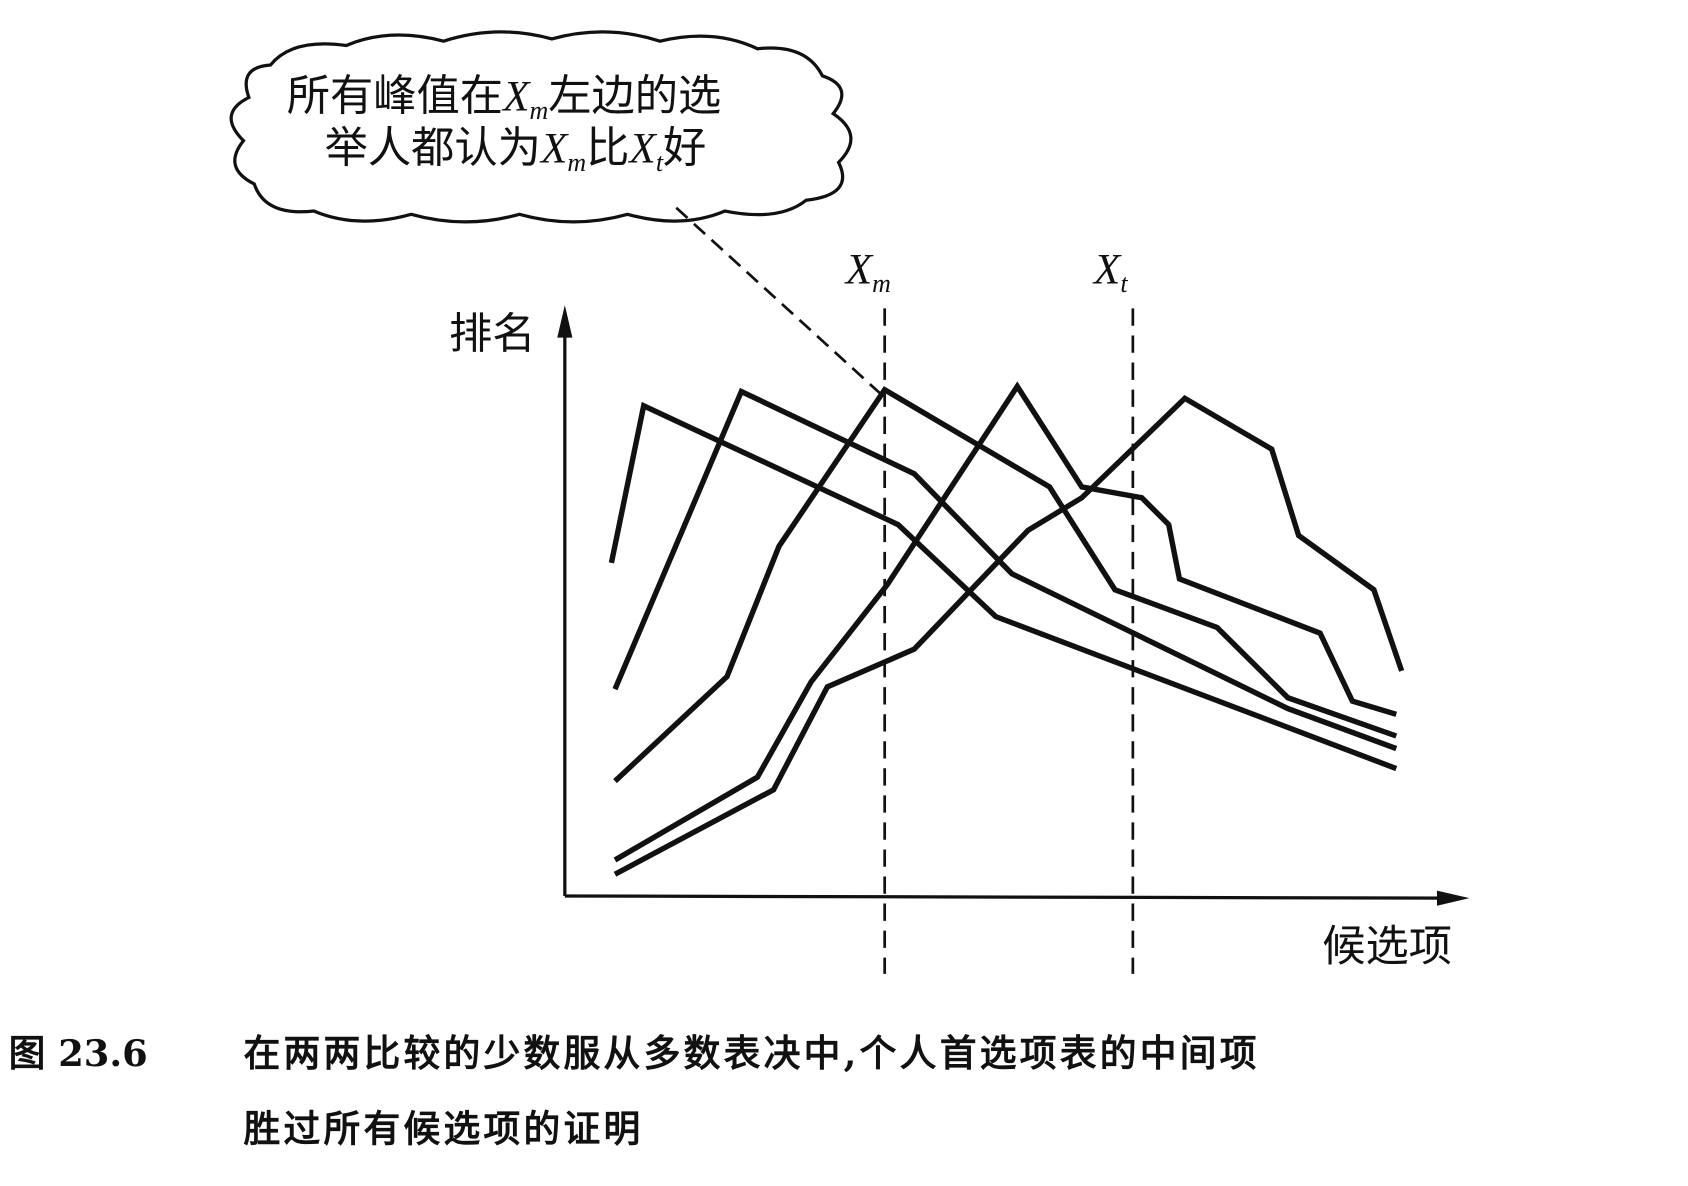  I want to click on x-axis-label: 候选项, so click(1387, 947).